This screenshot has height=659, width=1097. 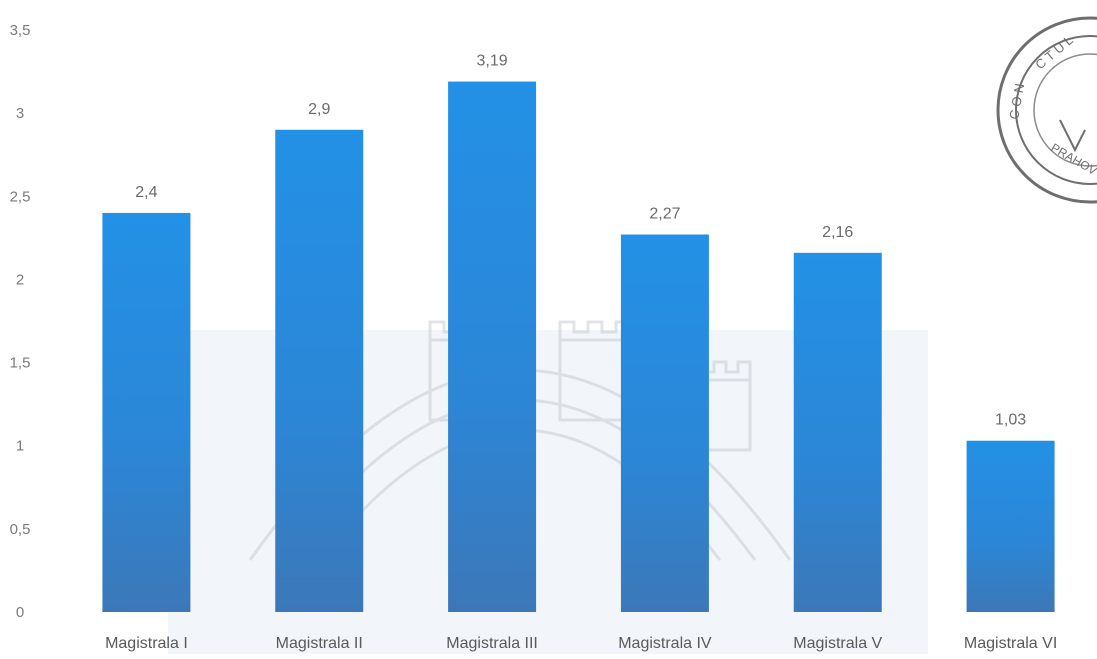 What do you see at coordinates (837, 643) in the screenshot?
I see `x-tick-label: Magistrala V` at bounding box center [837, 643].